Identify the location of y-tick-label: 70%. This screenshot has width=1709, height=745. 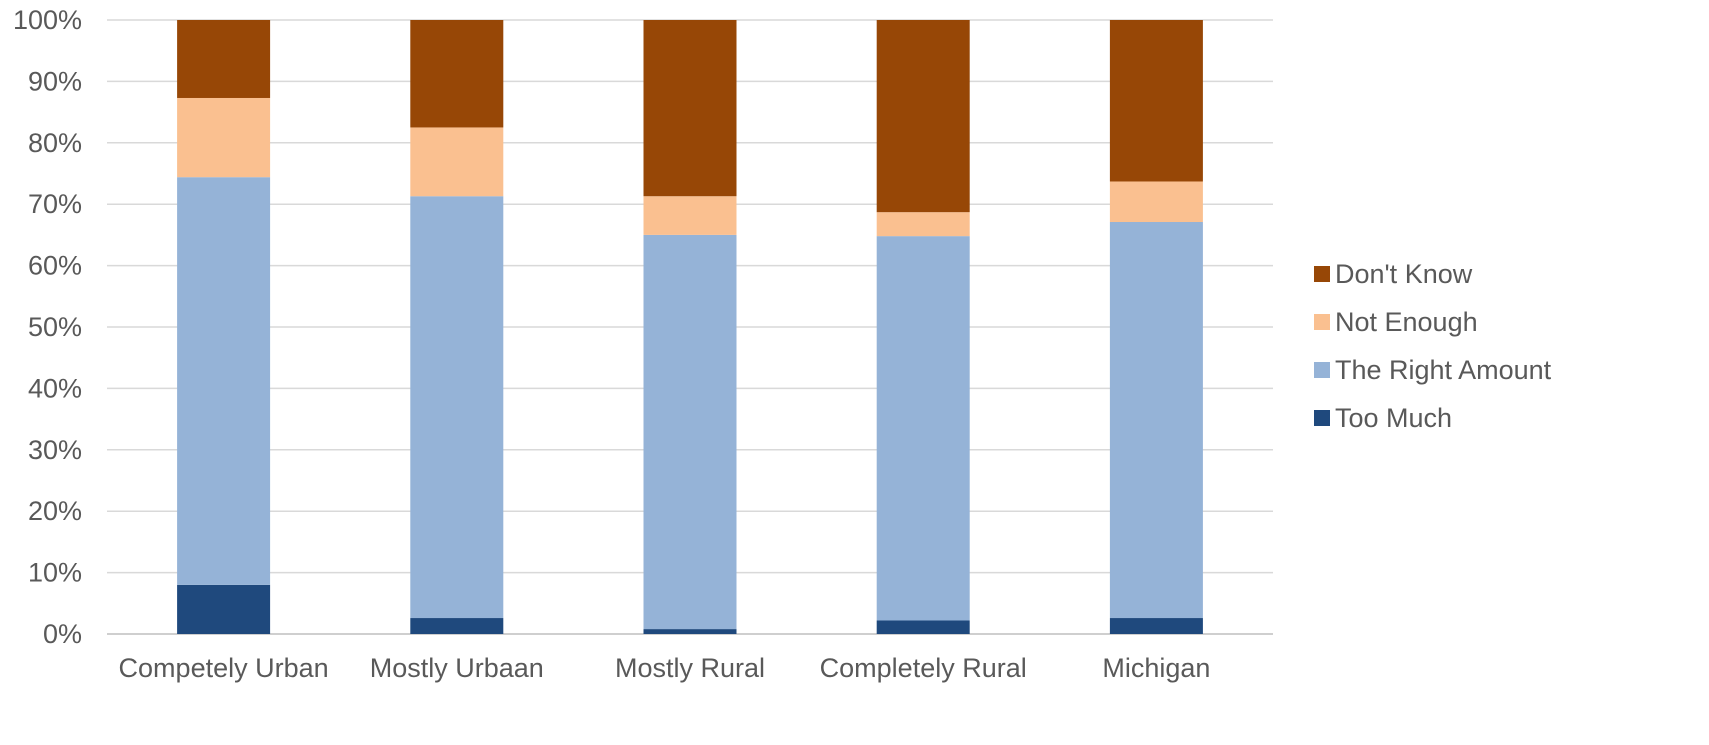
(55, 204).